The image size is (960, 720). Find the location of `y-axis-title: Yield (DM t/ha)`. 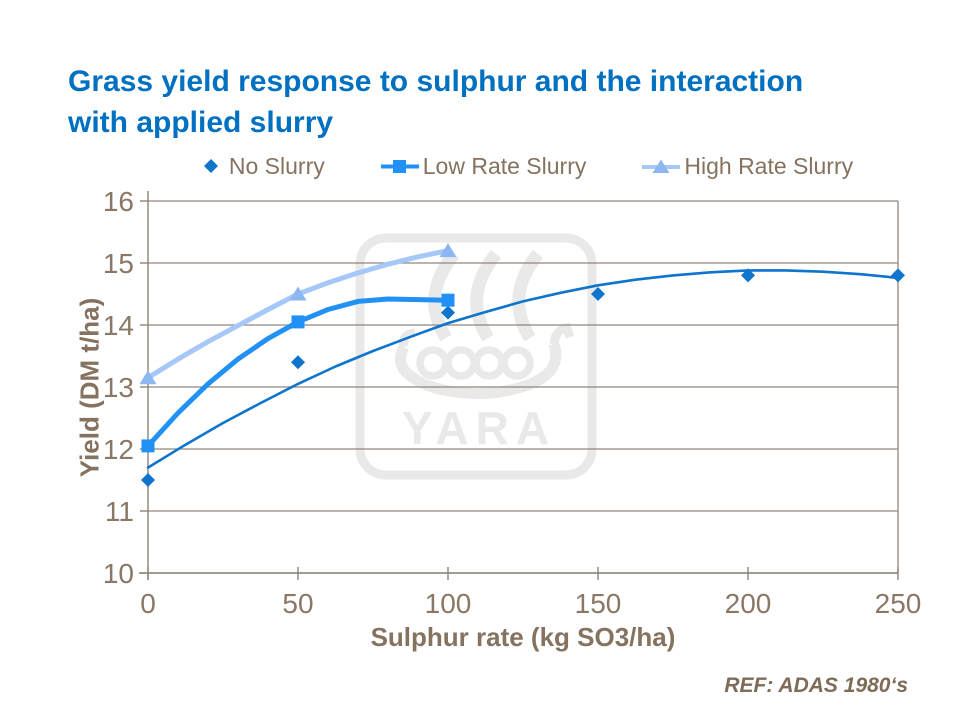

y-axis-title: Yield (DM t/ha) is located at coordinates (89, 387).